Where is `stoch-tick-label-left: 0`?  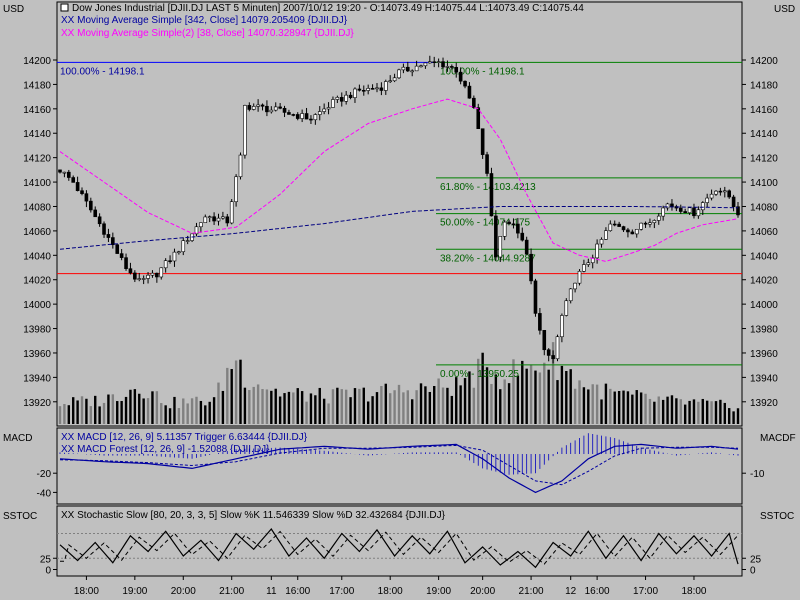
stoch-tick-label-left: 0 is located at coordinates (48, 571).